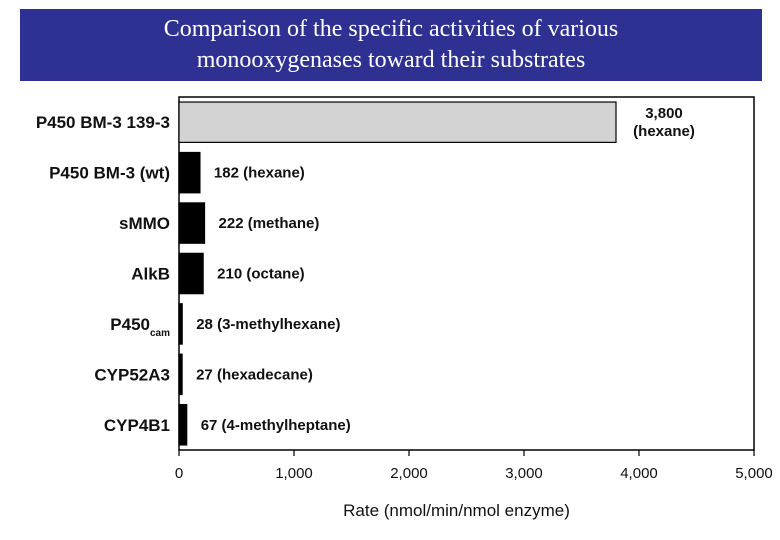  Describe the element at coordinates (664, 131) in the screenshot. I see `data-label-0-1: (hexane)` at that location.